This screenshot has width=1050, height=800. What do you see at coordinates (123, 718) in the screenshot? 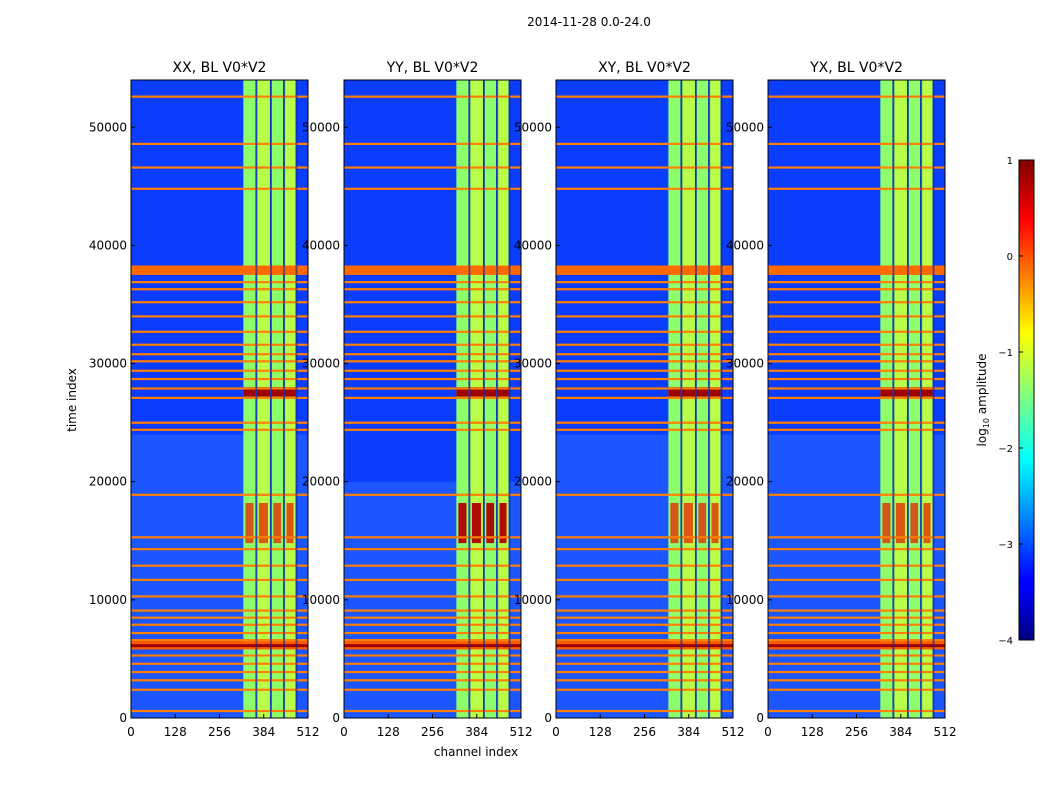
I see `panel-0-ytick-label-0: 0` at bounding box center [123, 718].